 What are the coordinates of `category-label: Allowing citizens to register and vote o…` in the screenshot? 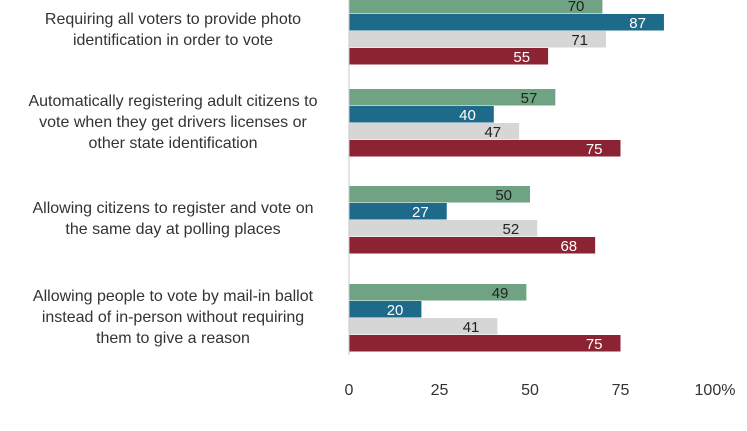 It's located at (173, 219).